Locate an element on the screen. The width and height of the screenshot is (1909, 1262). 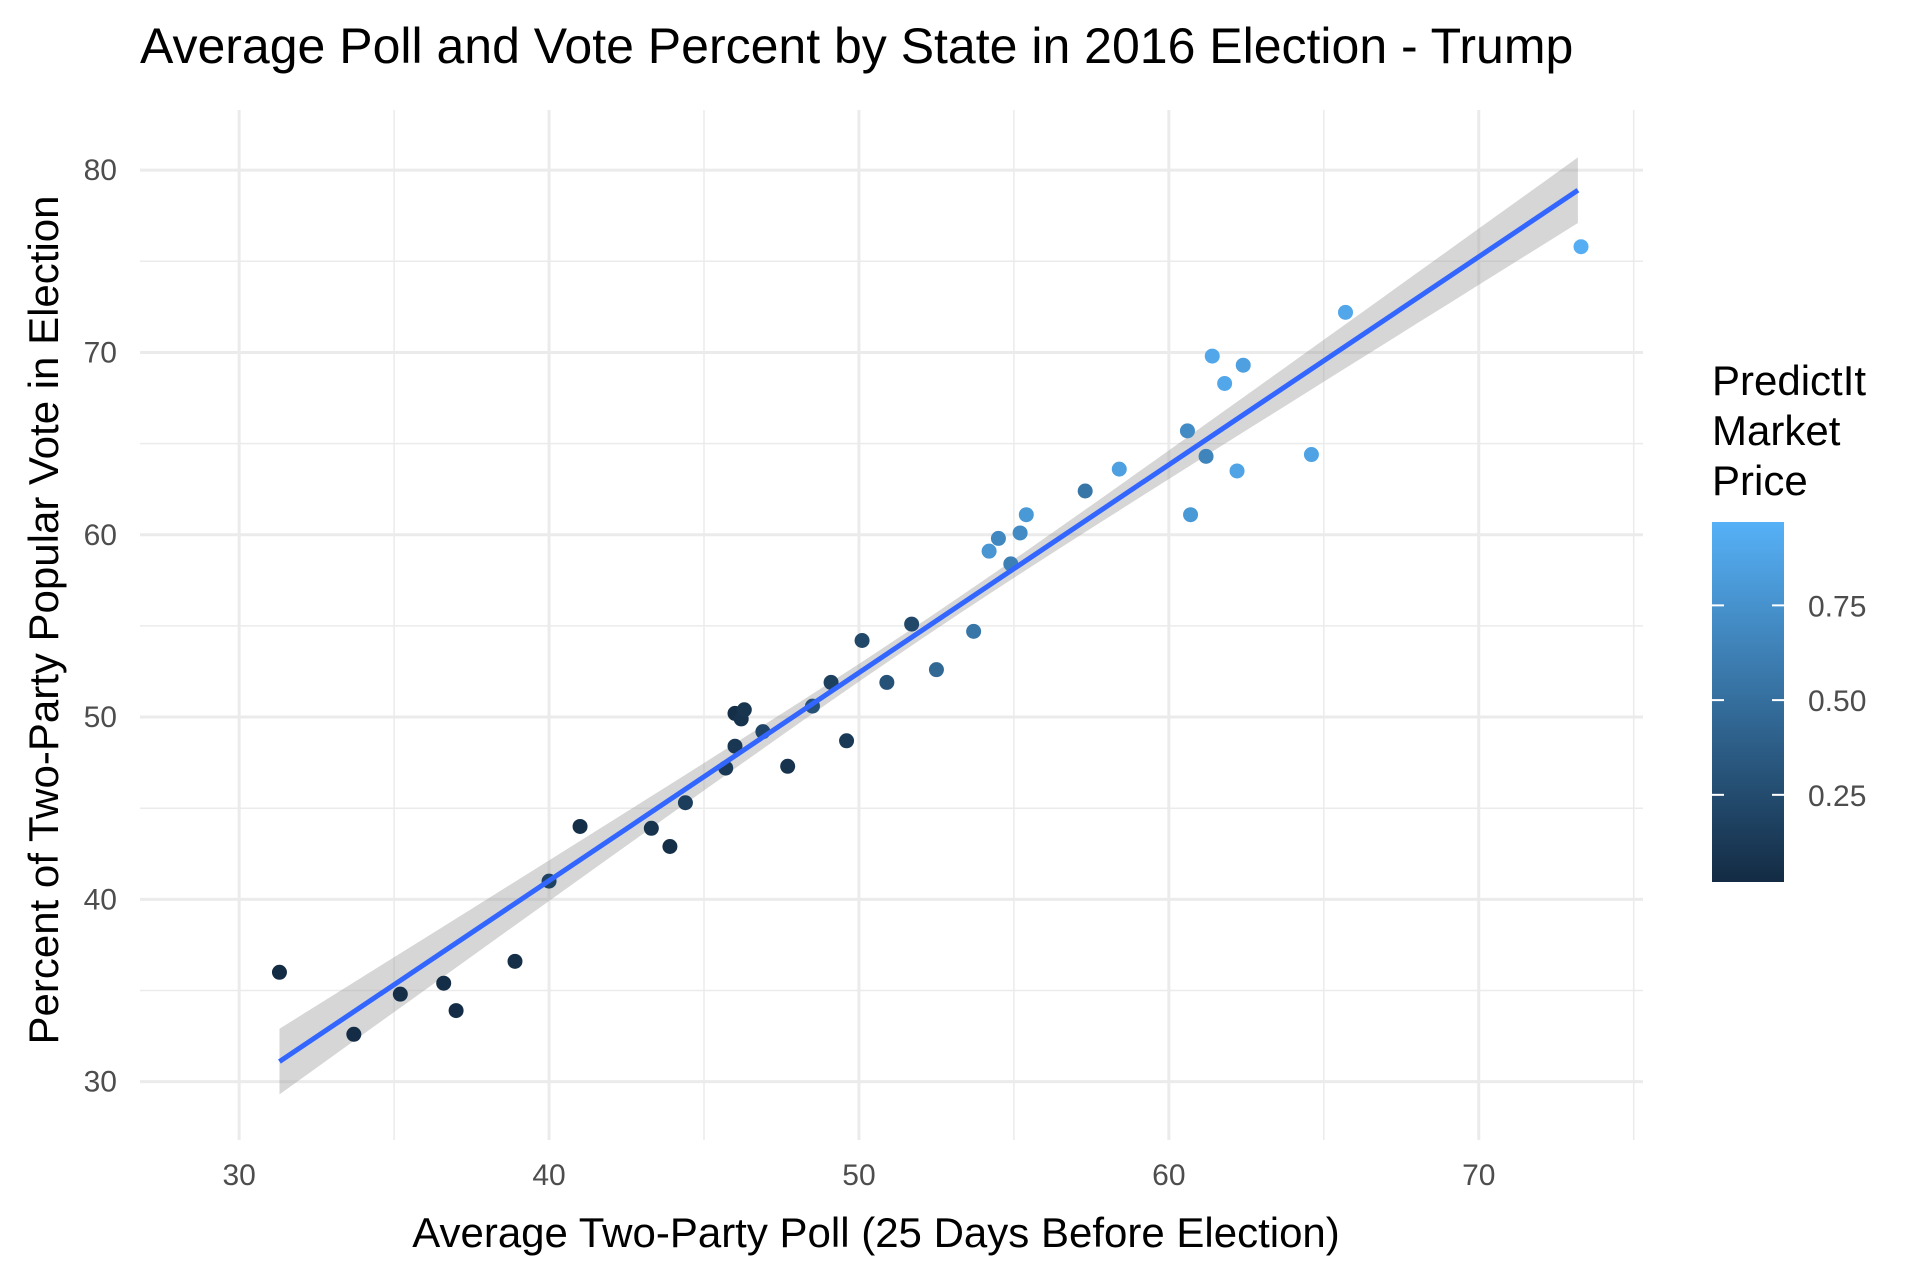
legend-tick-label: 0.25 is located at coordinates (1837, 796).